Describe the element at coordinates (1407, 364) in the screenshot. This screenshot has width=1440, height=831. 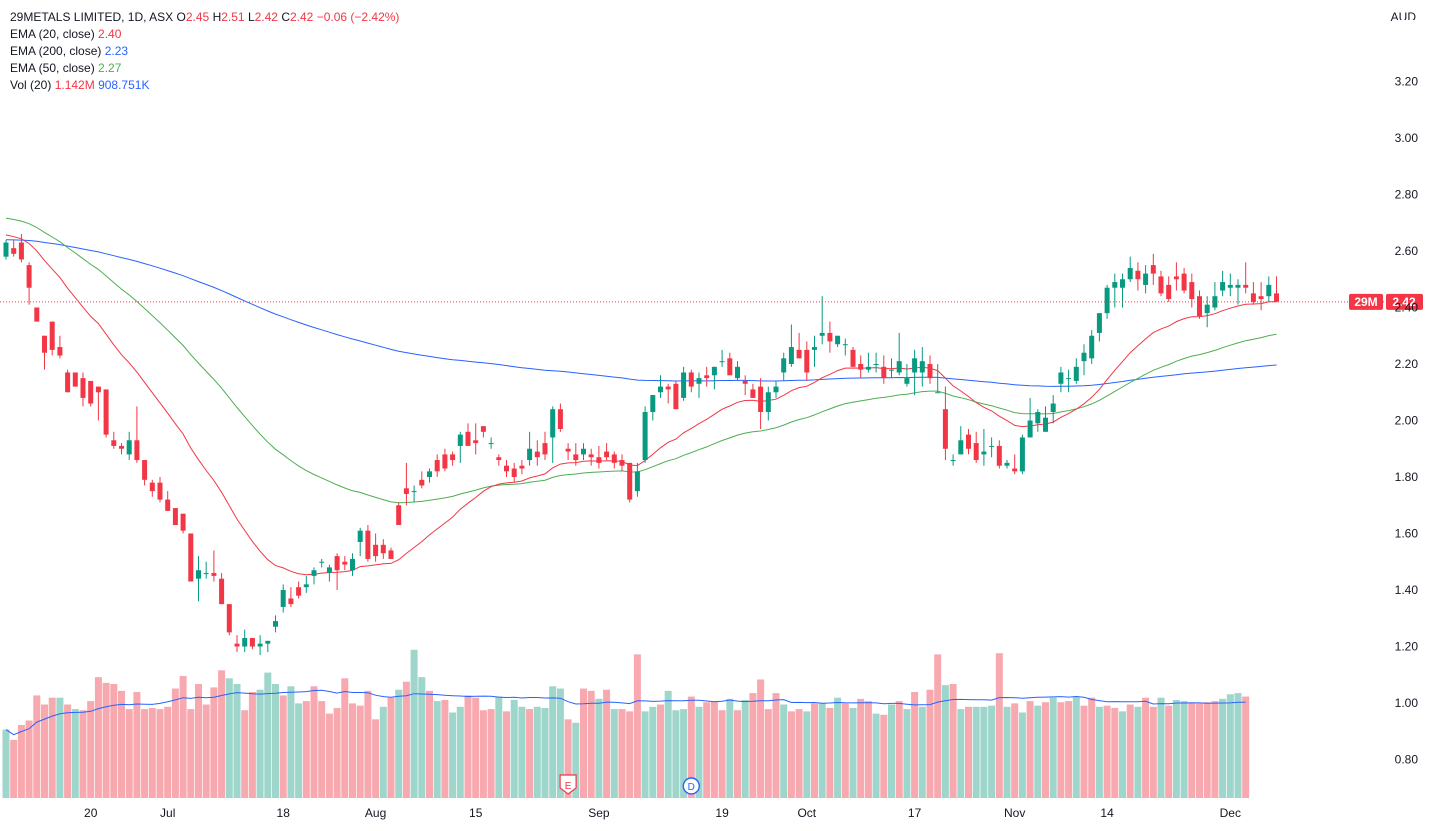
I see `price-tick-label: 2.20` at that location.